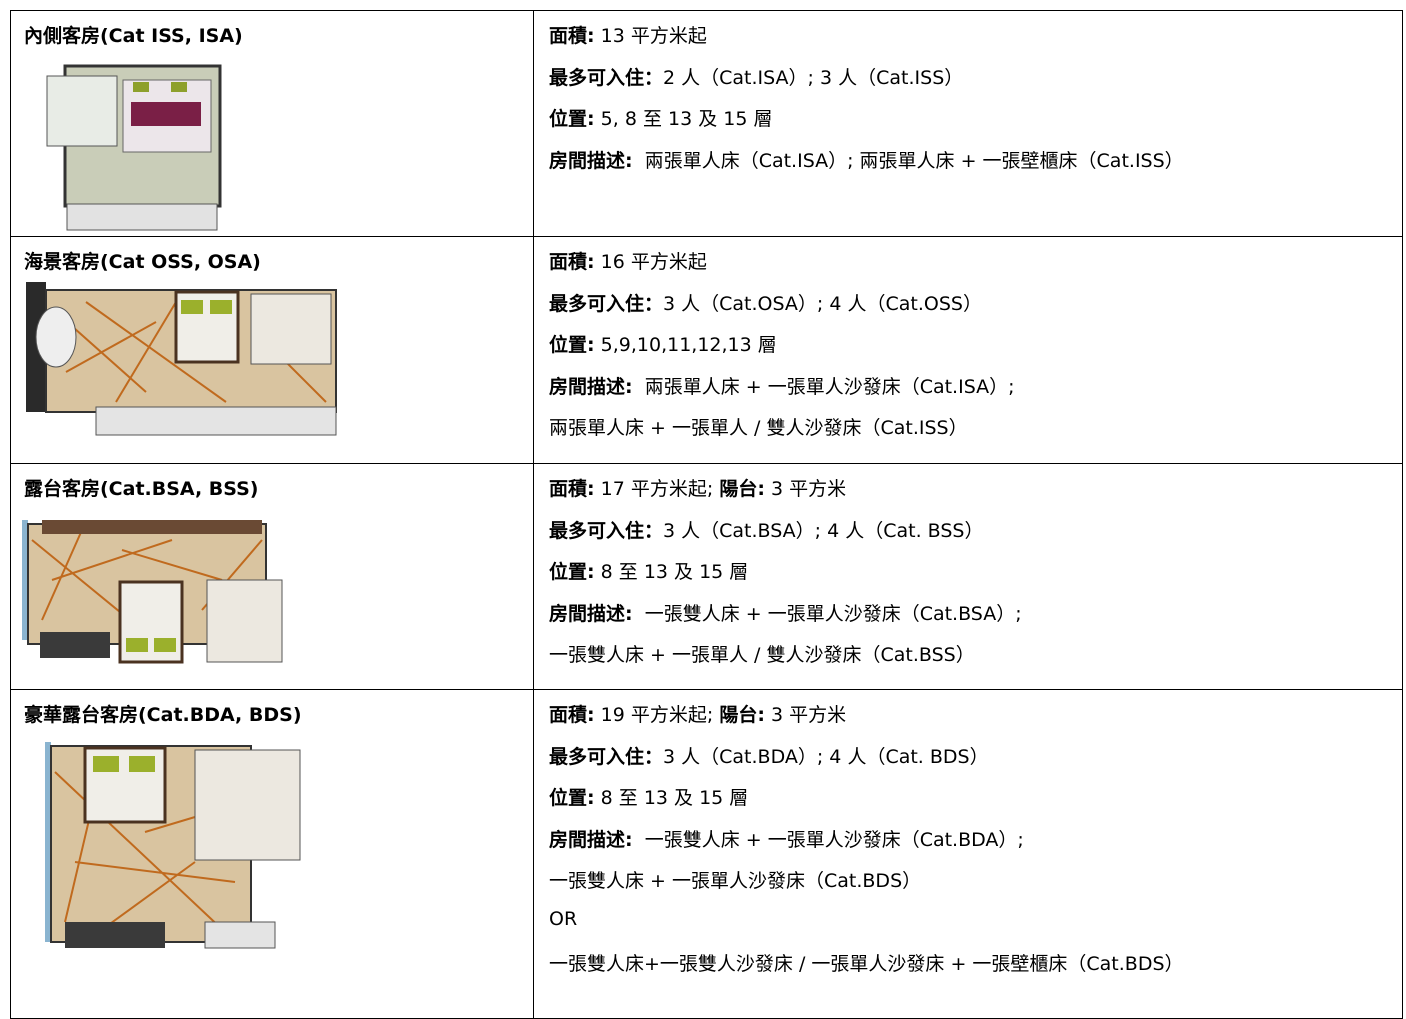 This screenshot has height=1019, width=1406. Describe the element at coordinates (827, 613) in the screenshot. I see `info-text: 一張雙人床 + 一張單人沙發床（Cat.BSA）;` at that location.